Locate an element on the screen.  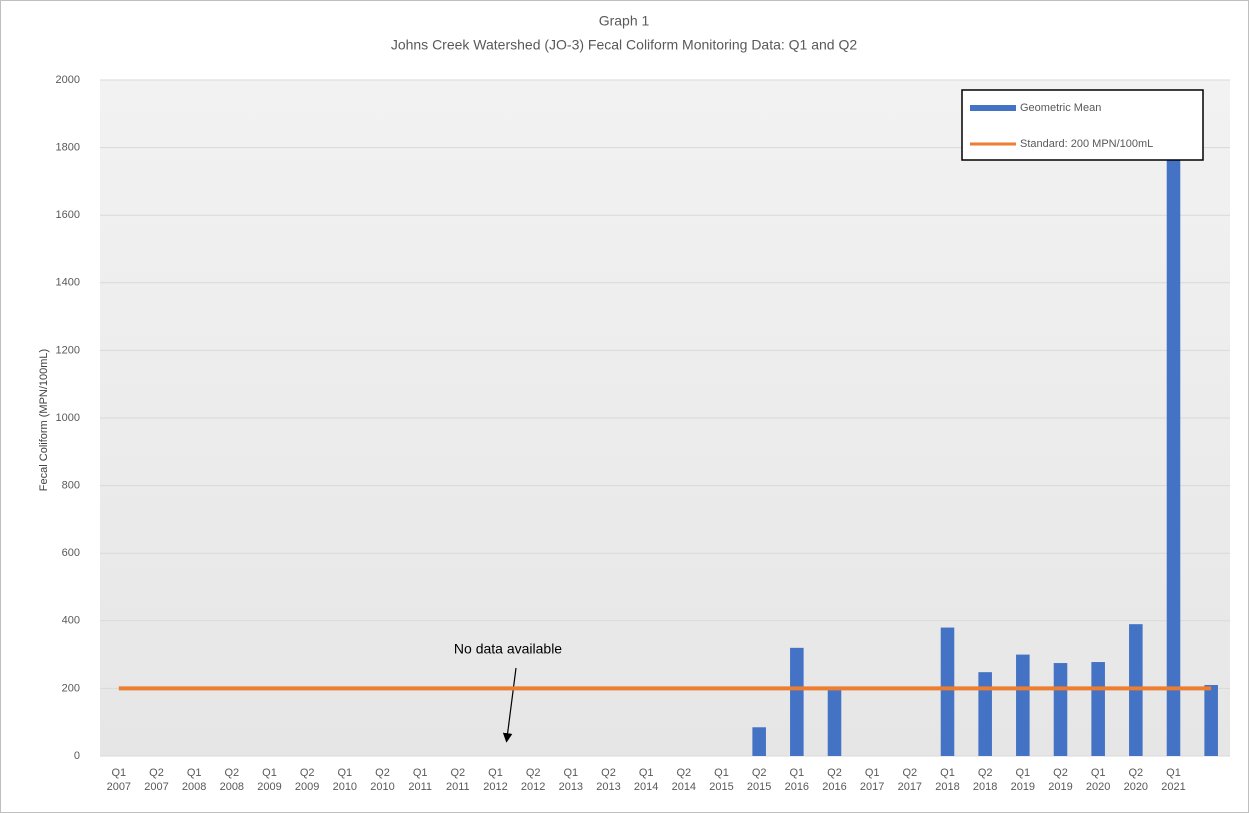
x-tick-label: Q1 2018 is located at coordinates (947, 780).